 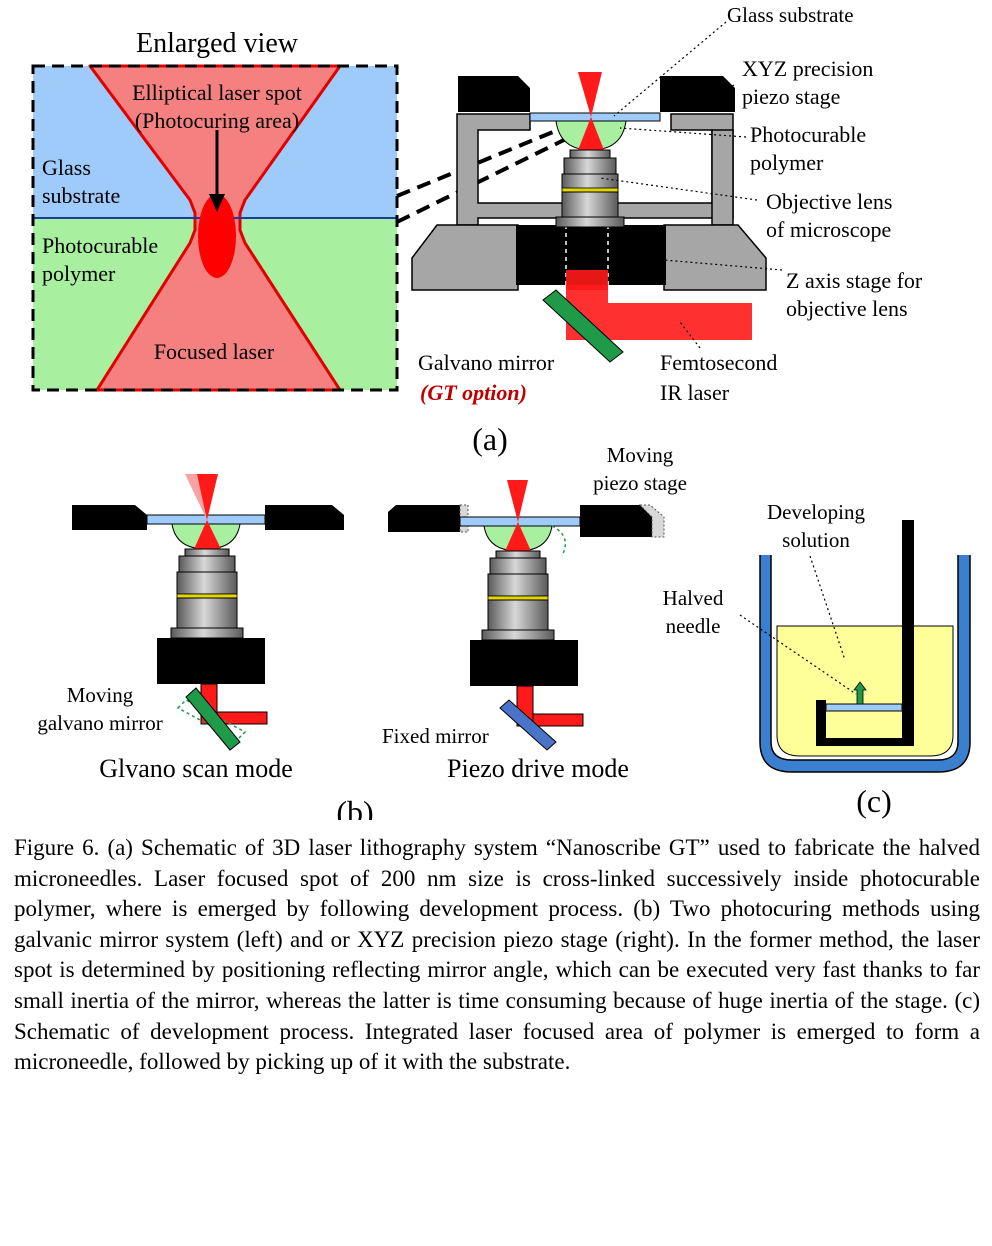 I want to click on polymer-callout-1: Photocurable, so click(x=808, y=134).